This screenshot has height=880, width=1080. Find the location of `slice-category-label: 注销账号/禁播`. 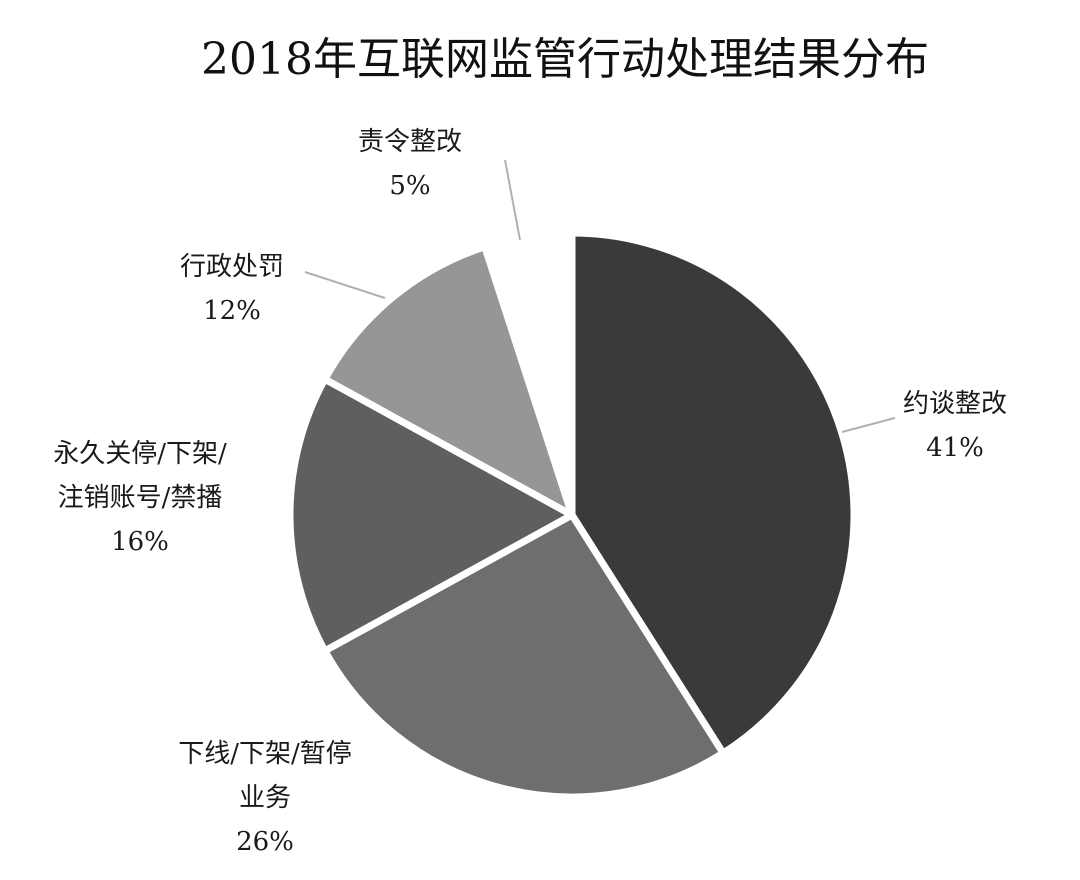

slice-category-label: 注销账号/禁播 is located at coordinates (140, 498).